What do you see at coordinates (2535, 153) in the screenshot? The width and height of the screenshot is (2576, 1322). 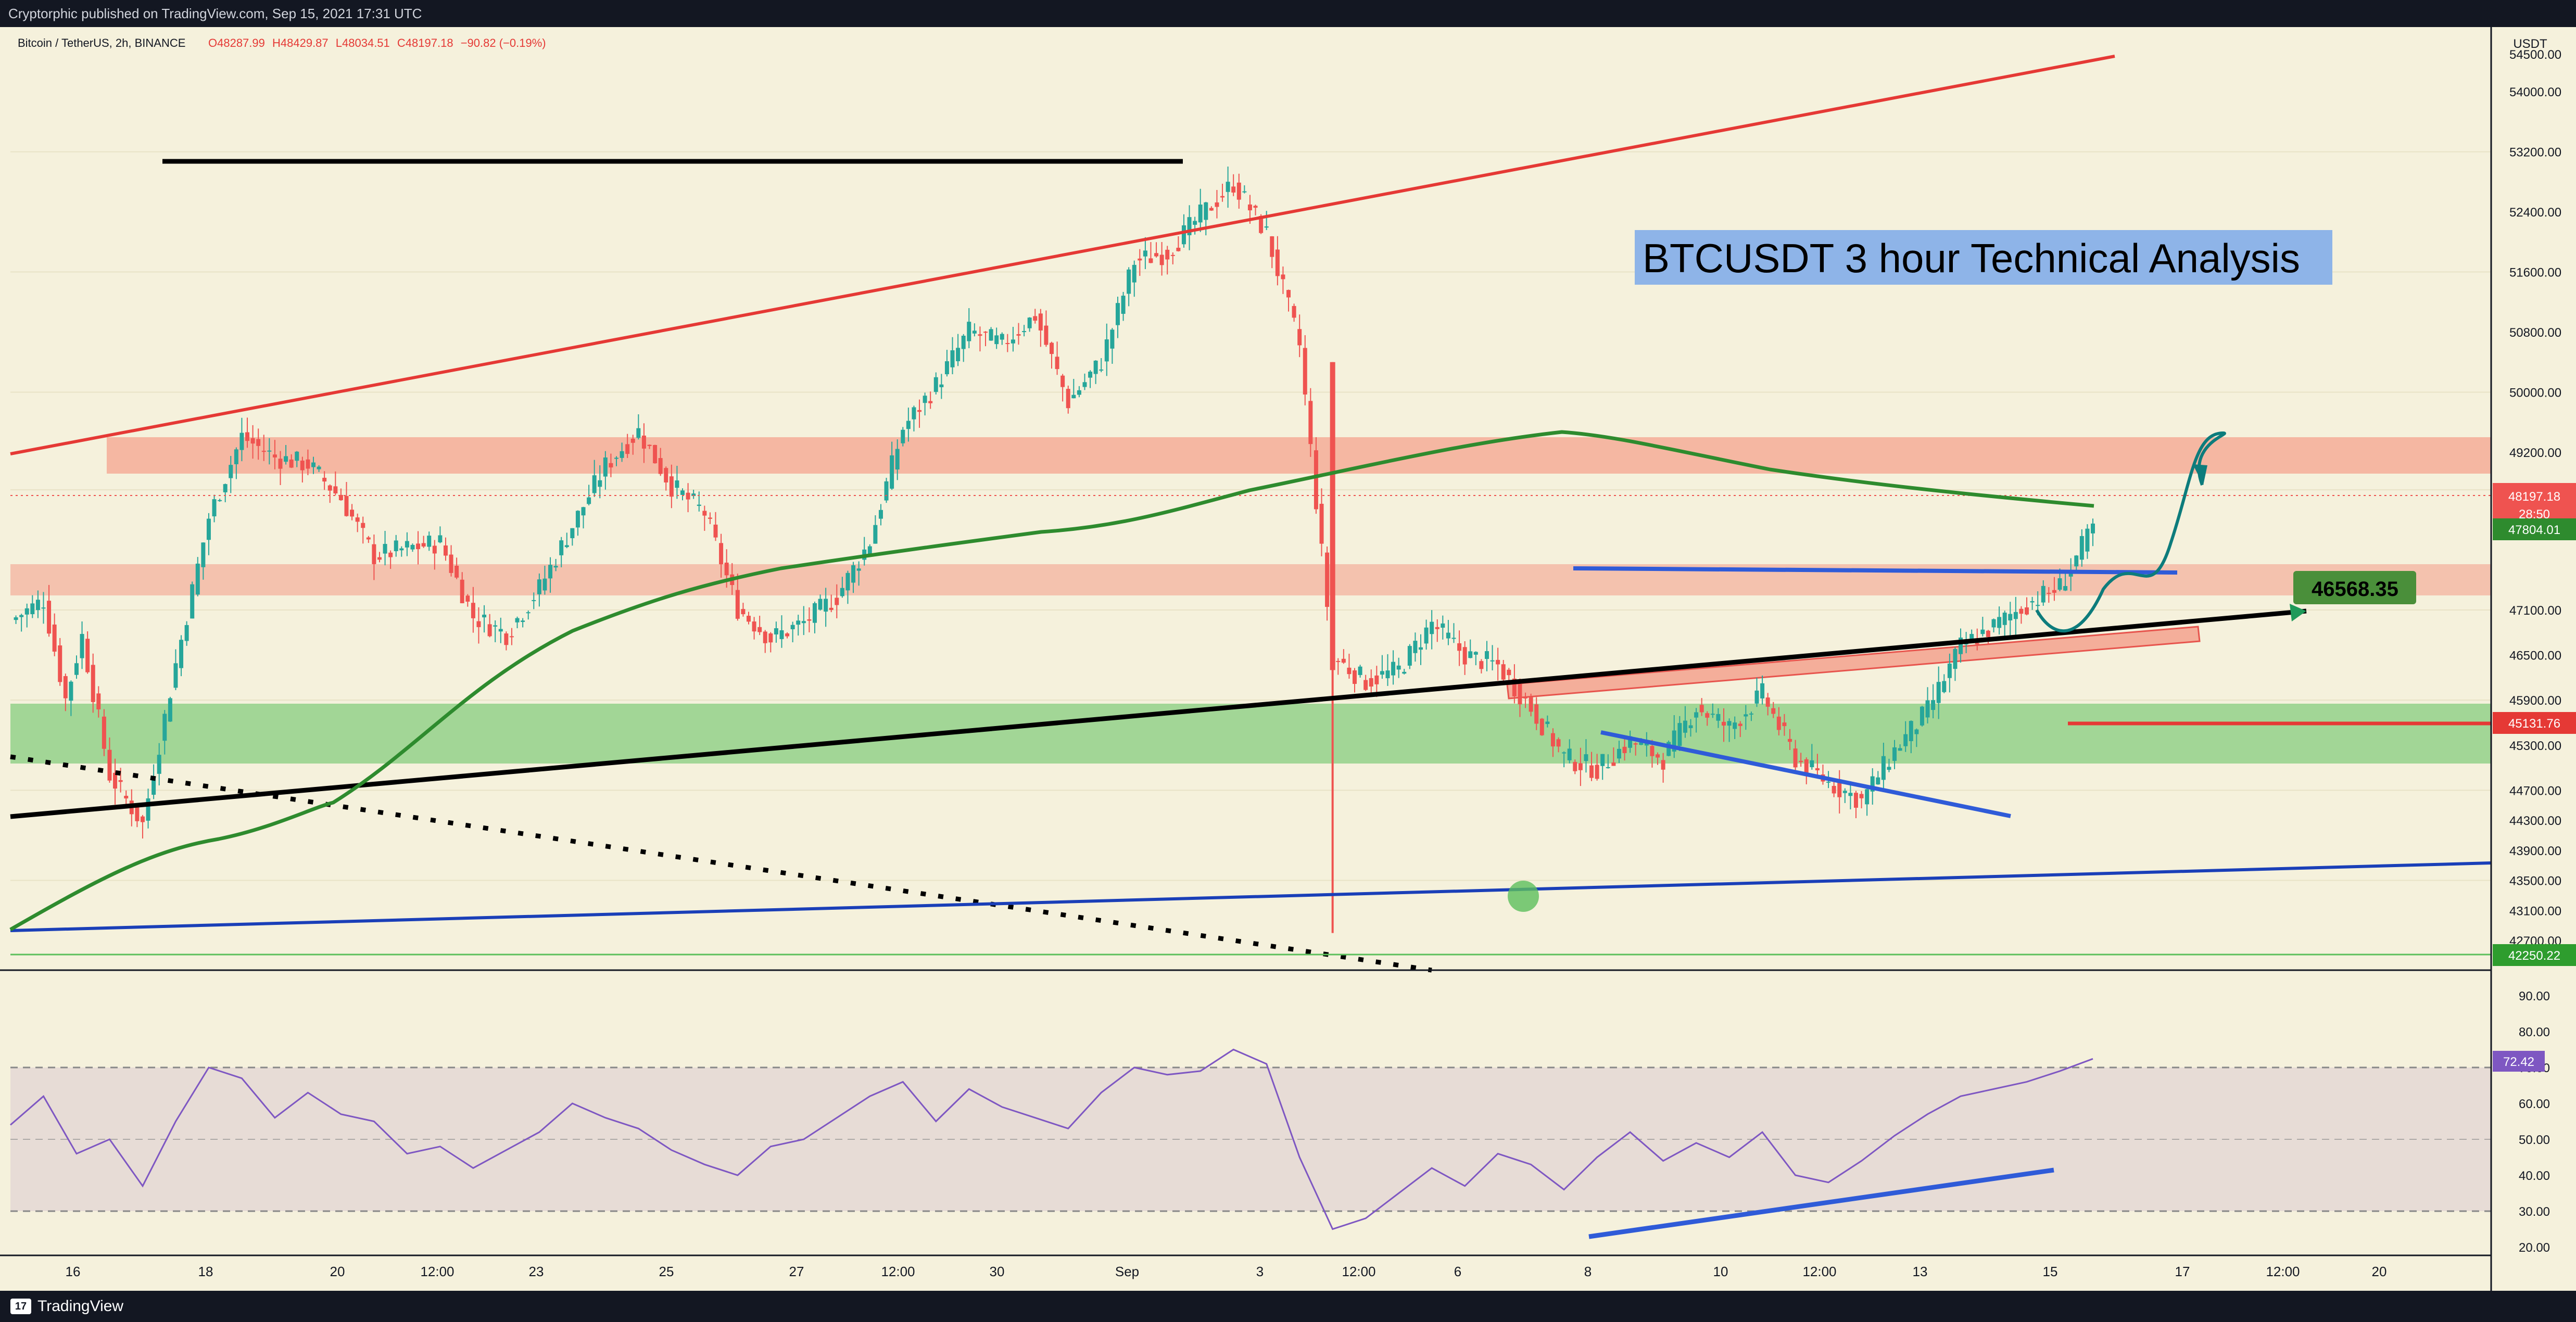 I see `price-tick-label: 53200.00` at bounding box center [2535, 153].